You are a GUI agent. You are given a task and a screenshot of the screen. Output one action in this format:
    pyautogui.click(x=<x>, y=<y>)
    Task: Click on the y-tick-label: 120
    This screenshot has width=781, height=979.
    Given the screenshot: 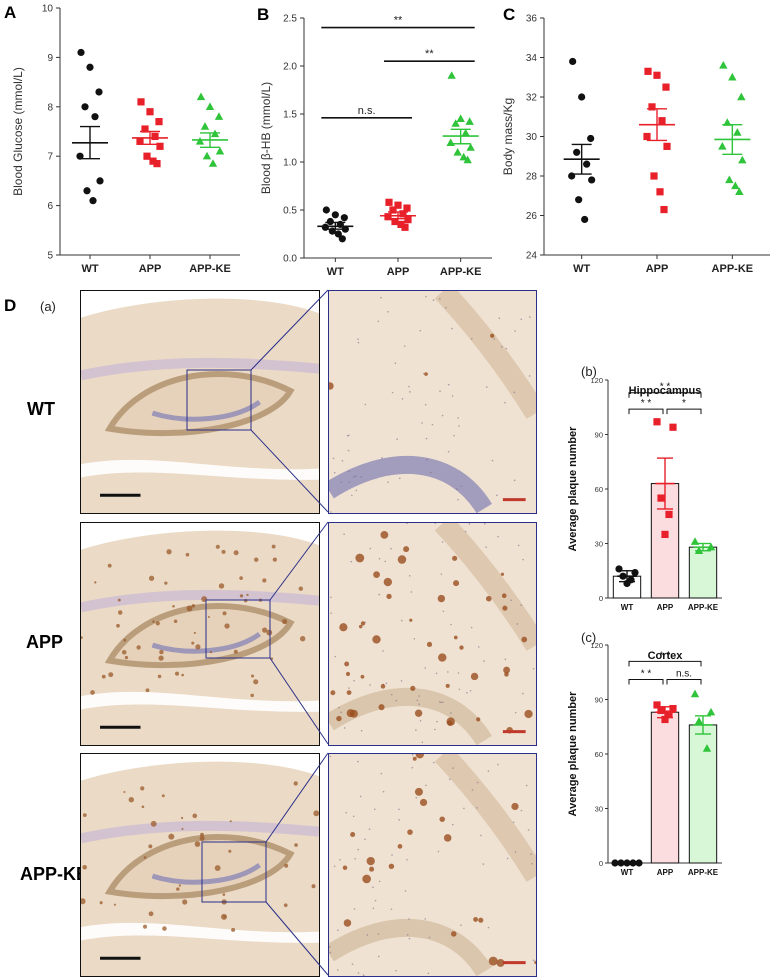 What is the action you would take?
    pyautogui.click(x=596, y=380)
    